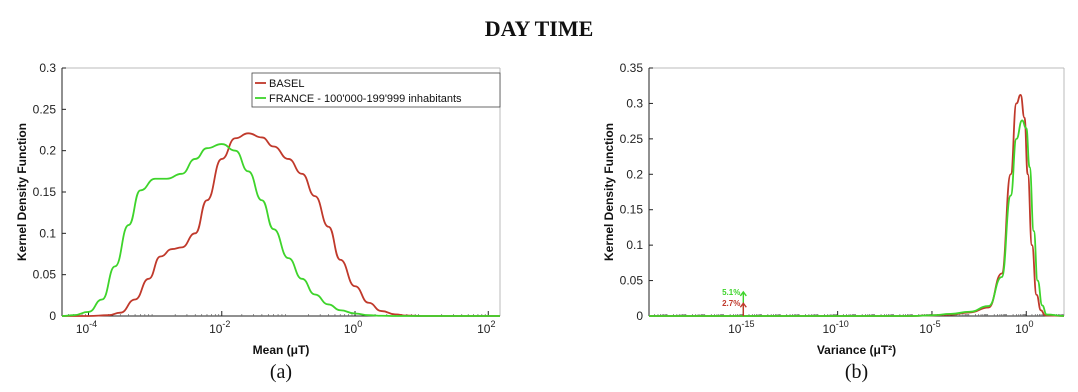 The height and width of the screenshot is (392, 1078). Describe the element at coordinates (365, 99) in the screenshot. I see `legend-label: FRANCE - 100'000-199'999 inhabitants` at that location.